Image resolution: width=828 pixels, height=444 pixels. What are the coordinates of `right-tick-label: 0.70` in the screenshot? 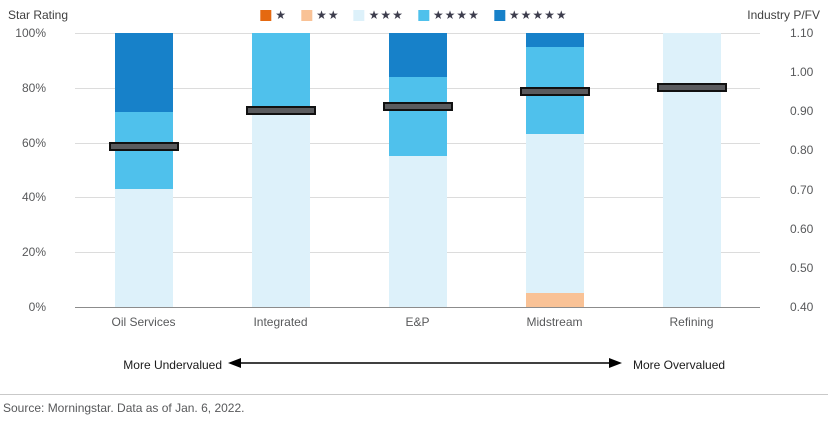 It's located at (802, 189).